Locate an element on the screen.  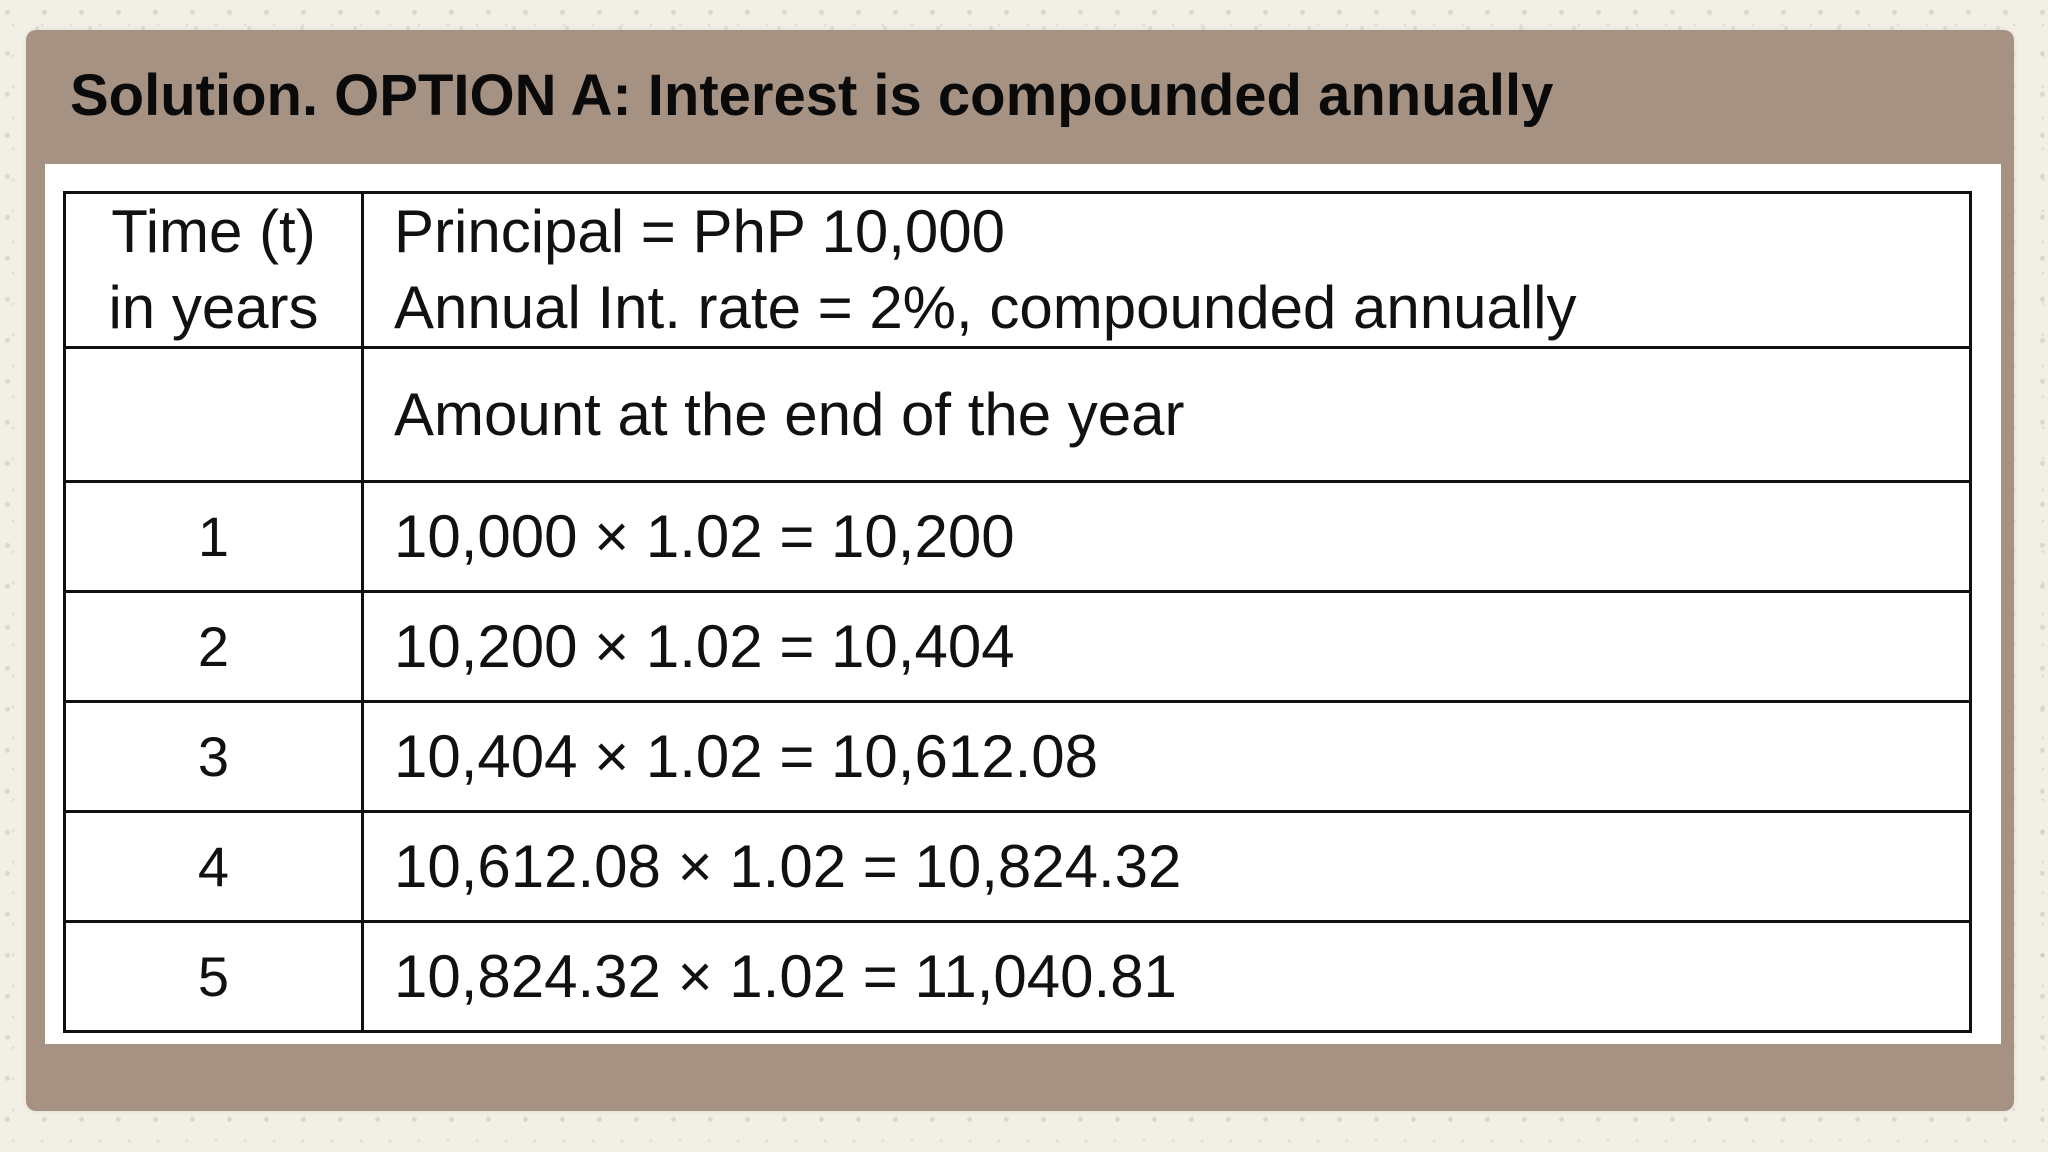
year-cell: 2 is located at coordinates (213, 646).